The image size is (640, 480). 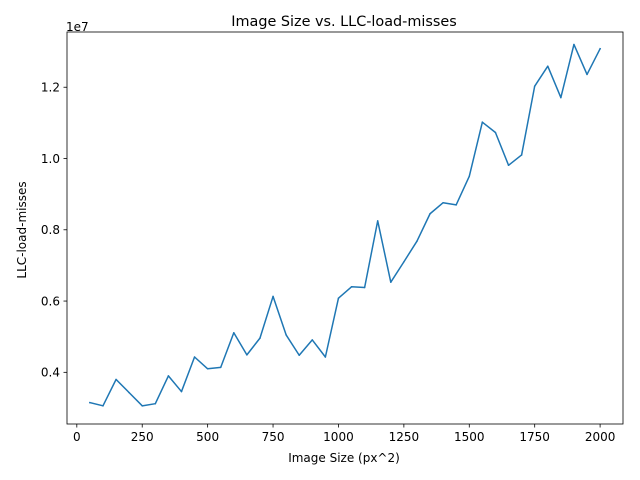 I want to click on y-axis-offset-text: 1e7, so click(x=77, y=27).